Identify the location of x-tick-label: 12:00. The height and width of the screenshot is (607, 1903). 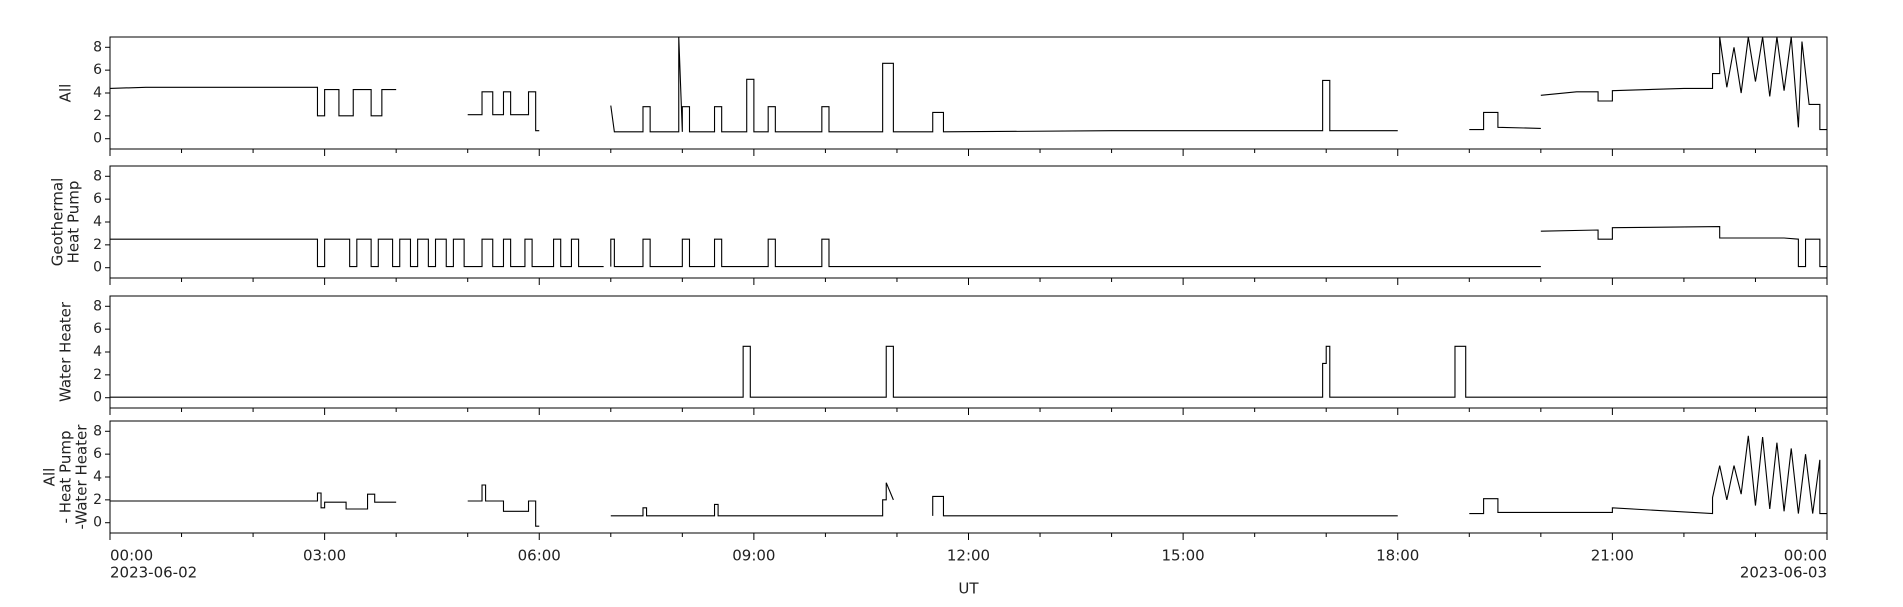
(968, 556).